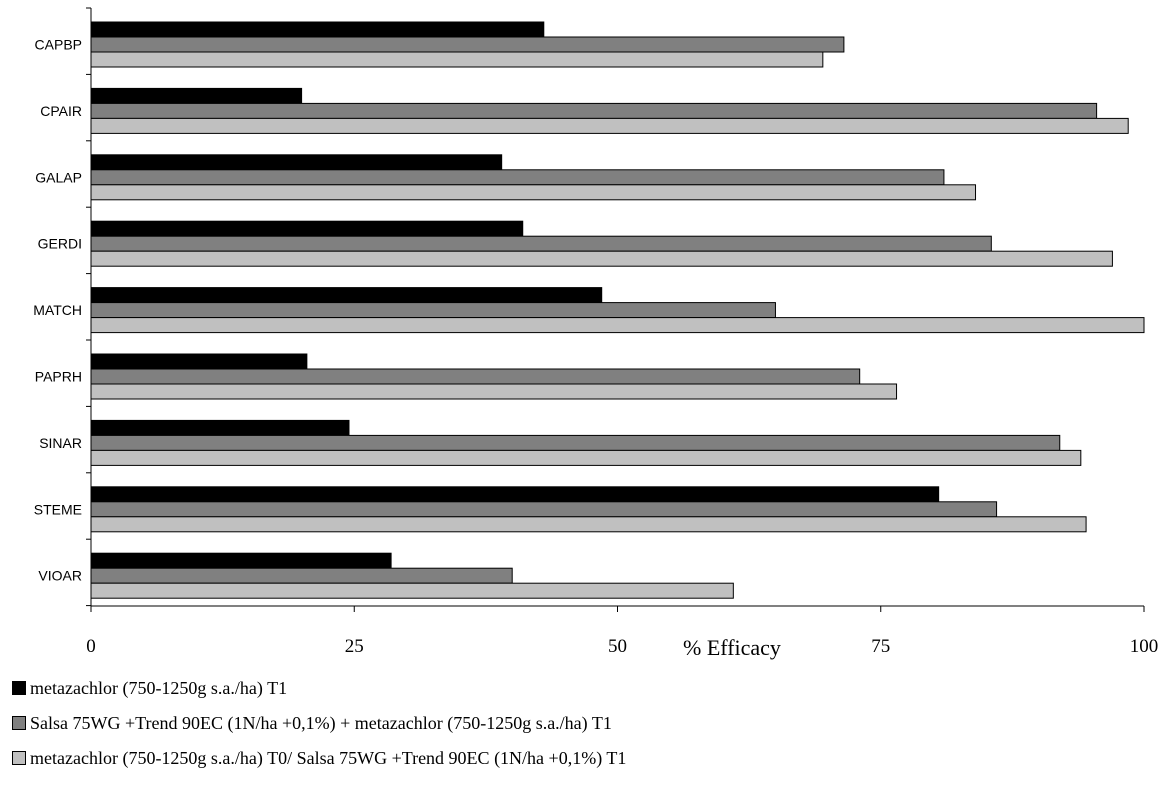  I want to click on category-label: VIOAR, so click(60, 576).